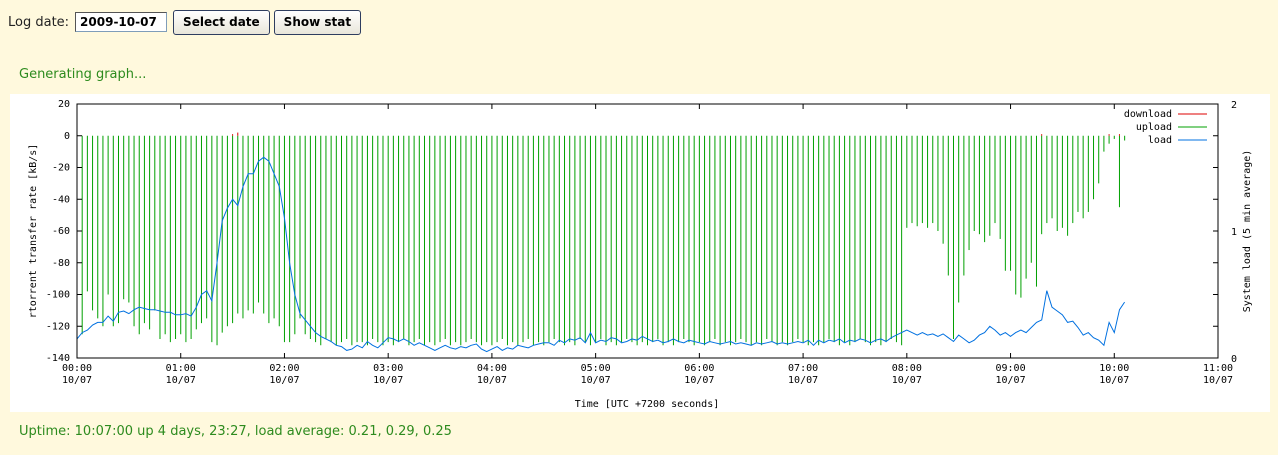 This screenshot has height=455, width=1278. Describe the element at coordinates (121, 22) in the screenshot. I see `log-date-input` at that location.